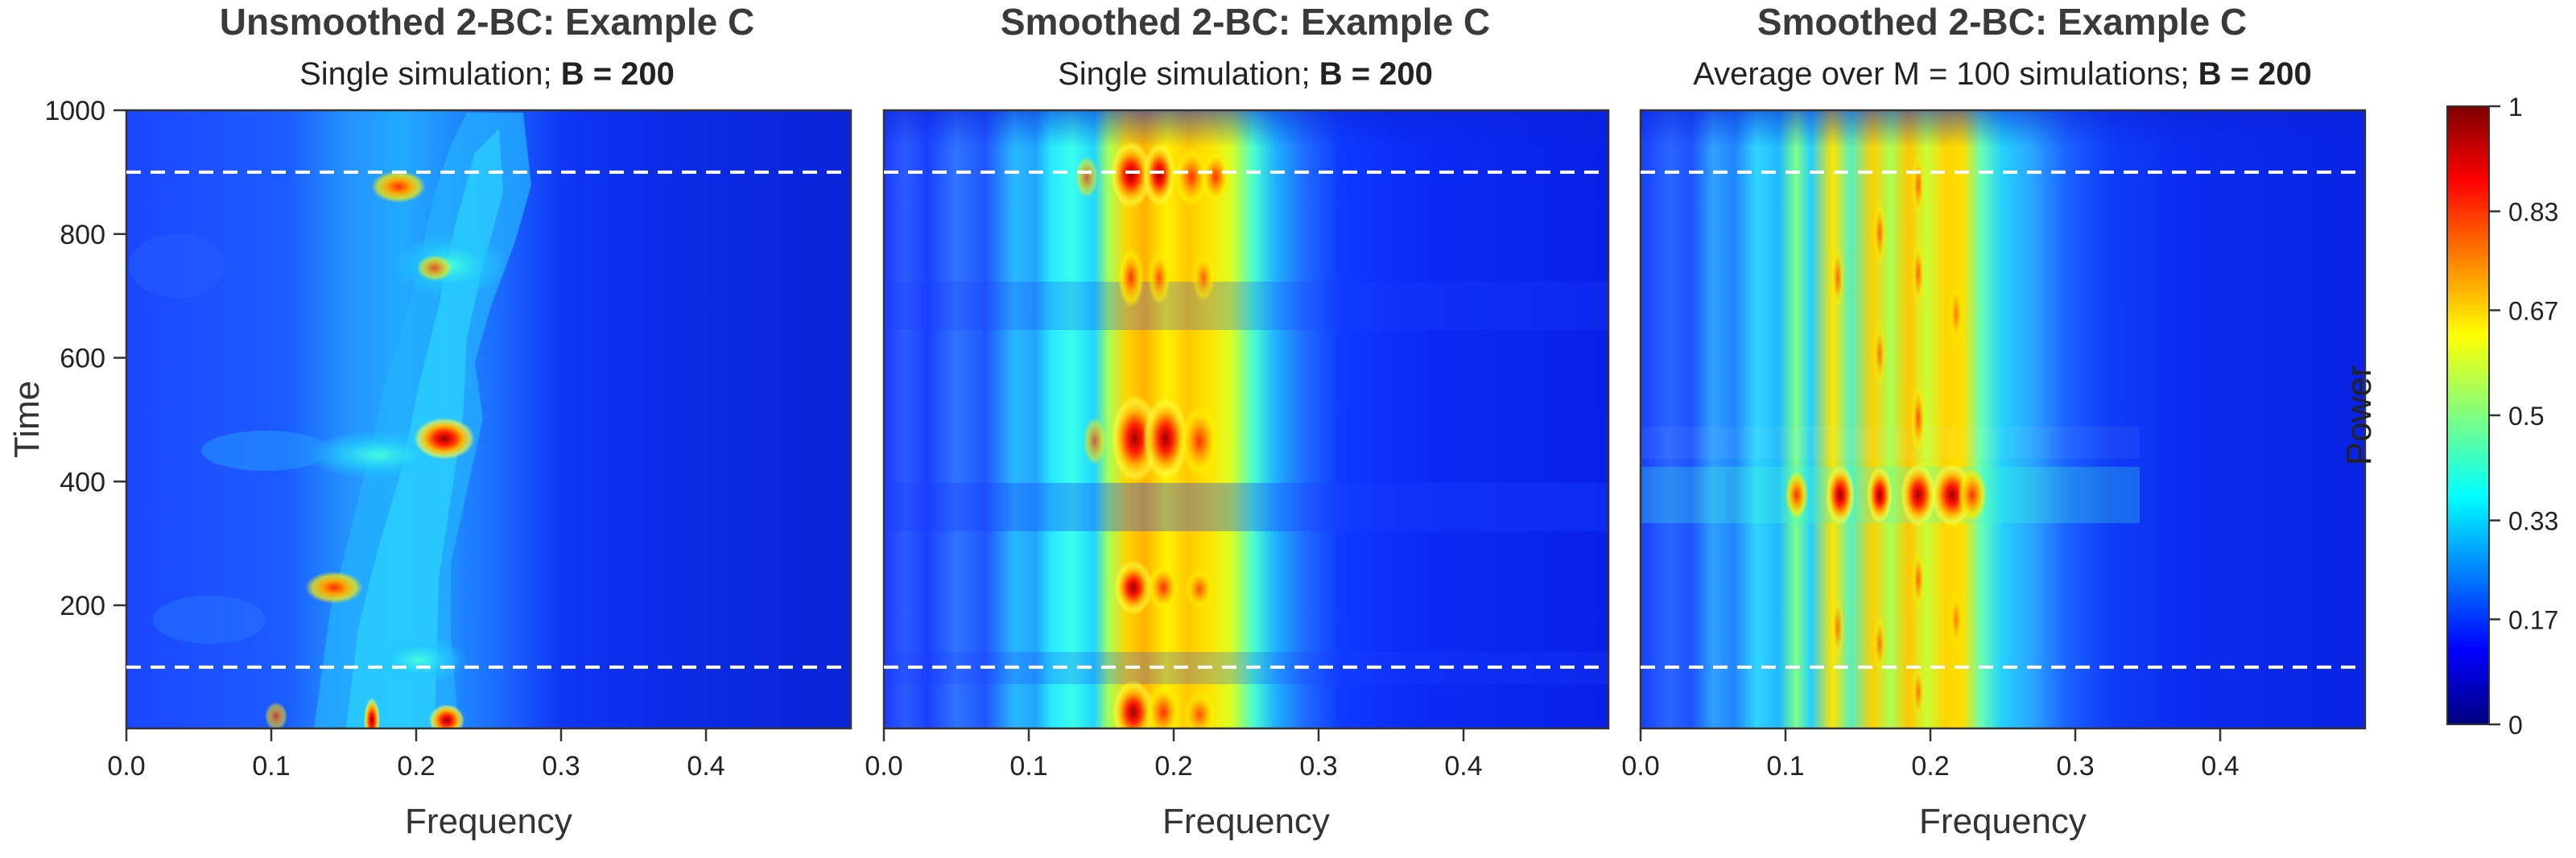  What do you see at coordinates (1945, 74) in the screenshot?
I see `panel-3-subtitle-text: Average over M = 100 simulations;` at bounding box center [1945, 74].